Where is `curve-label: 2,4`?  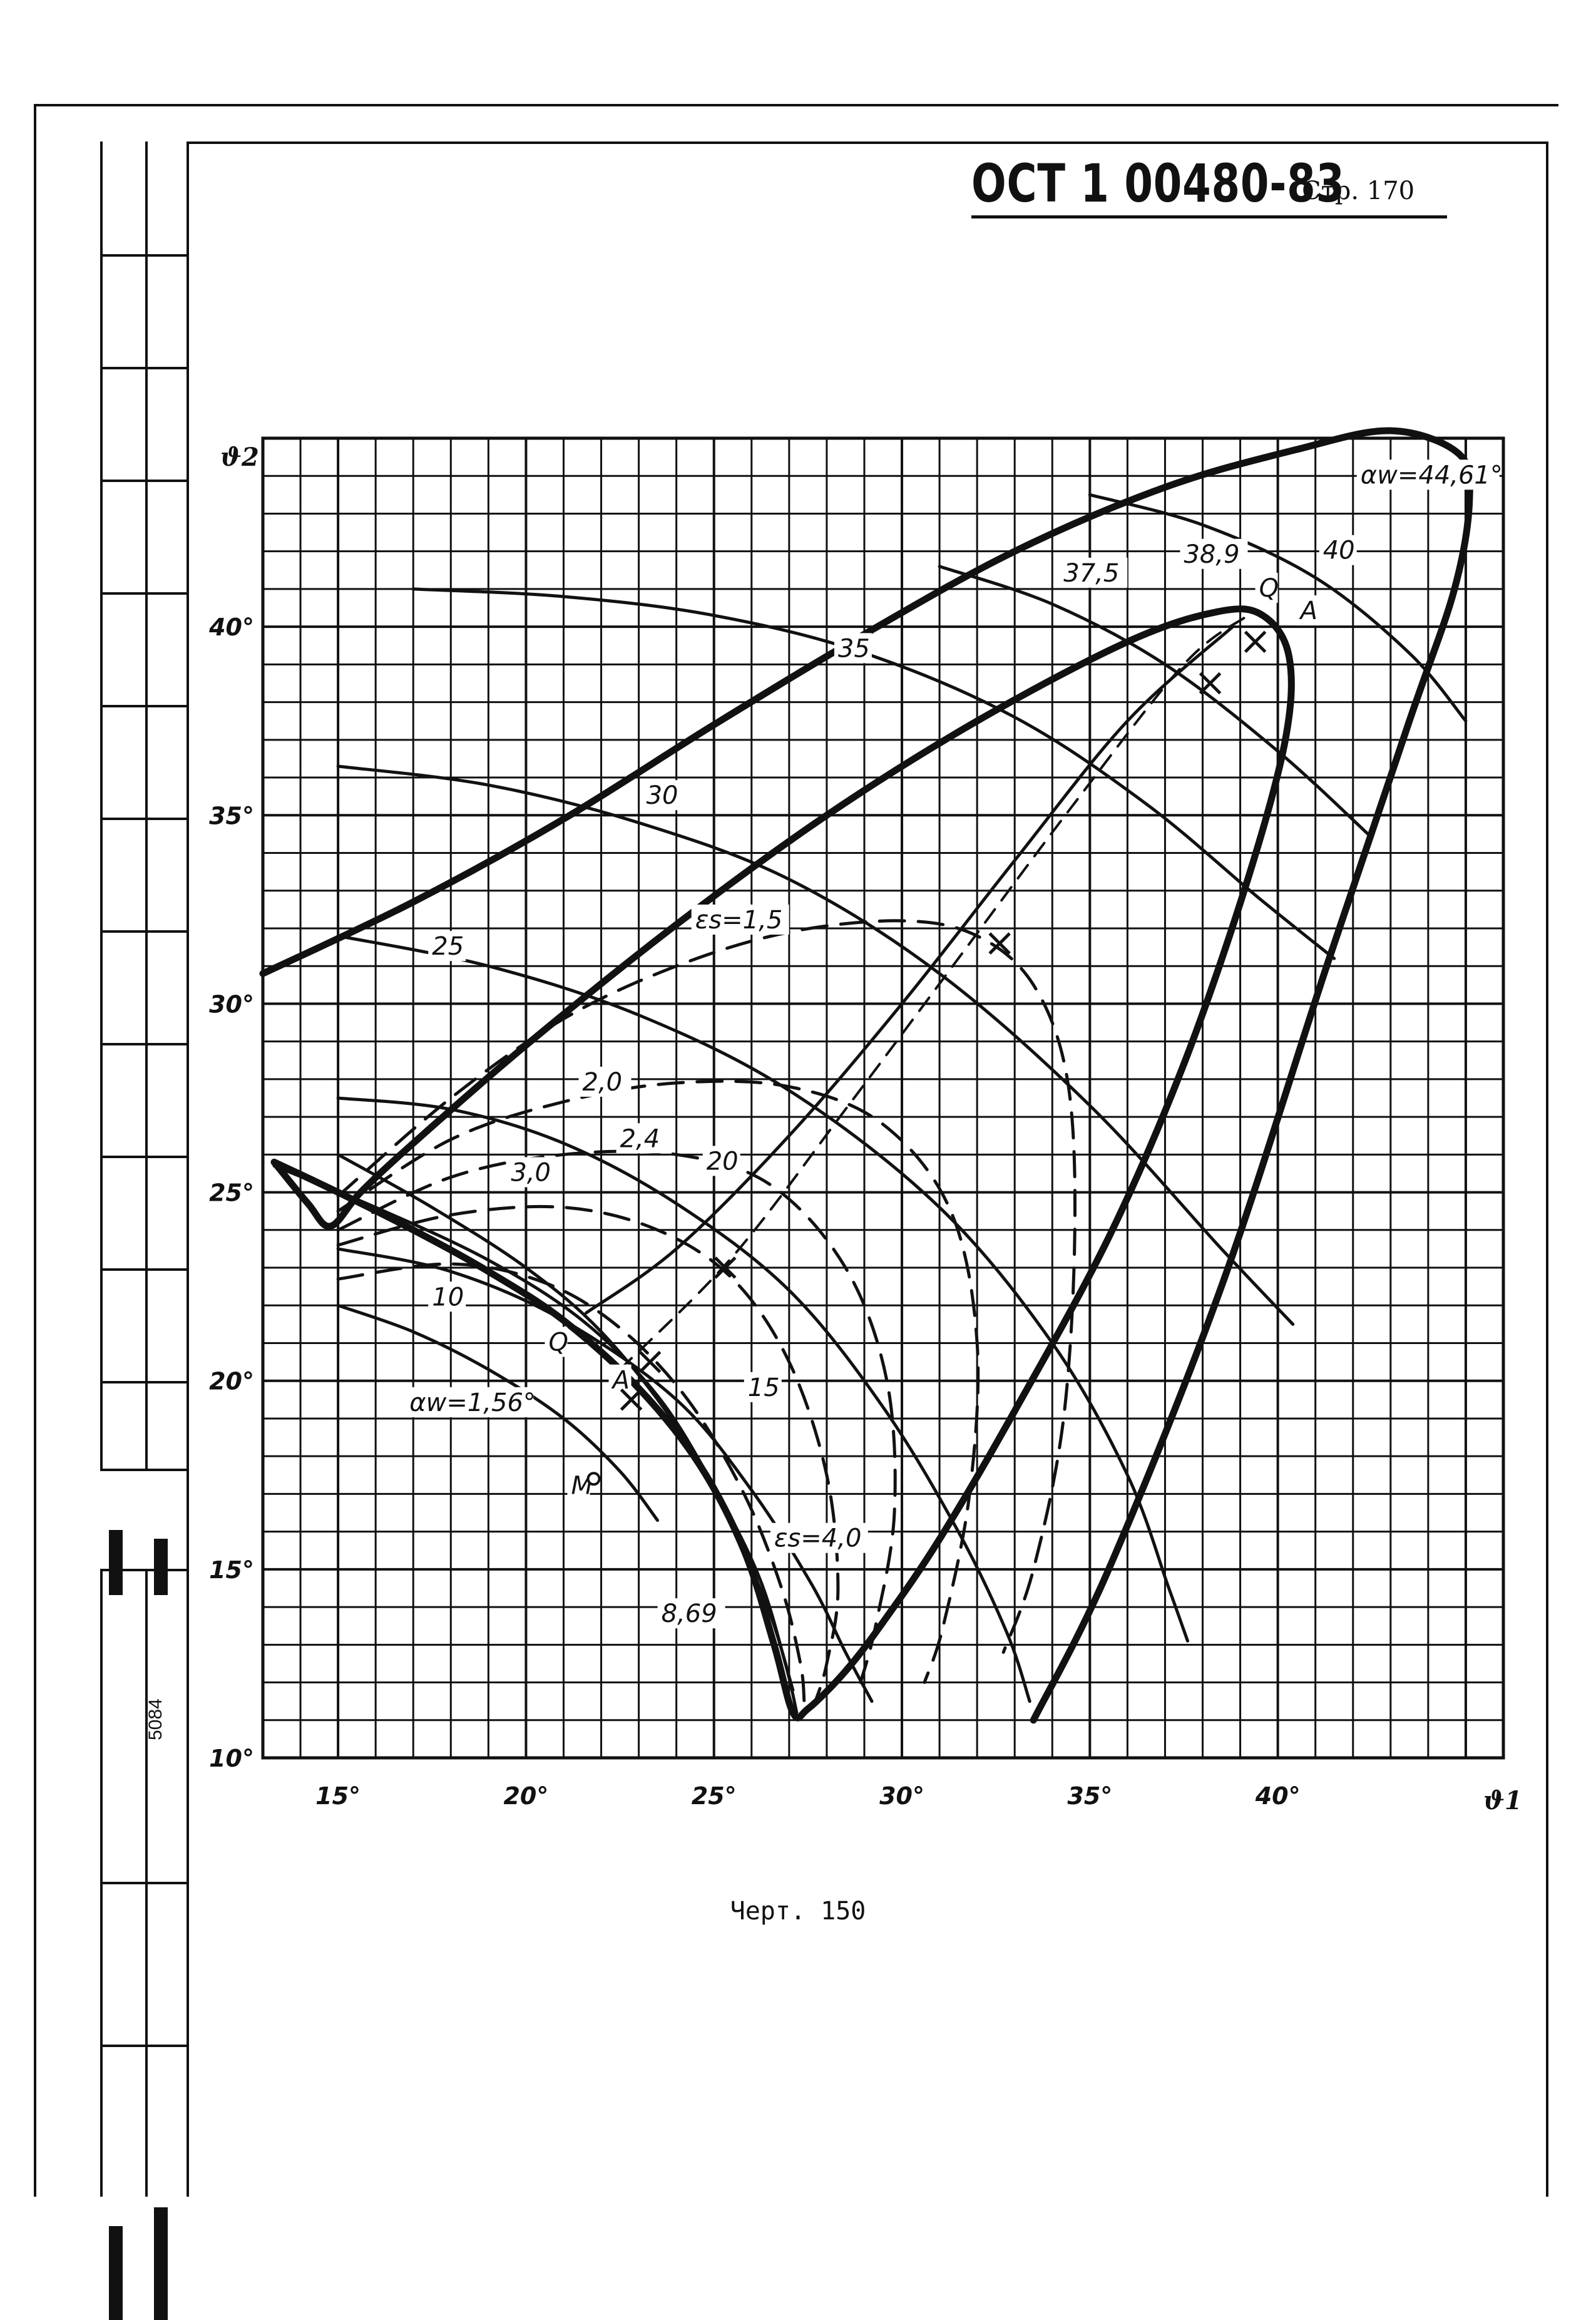 curve-label: 2,4 is located at coordinates (640, 1138).